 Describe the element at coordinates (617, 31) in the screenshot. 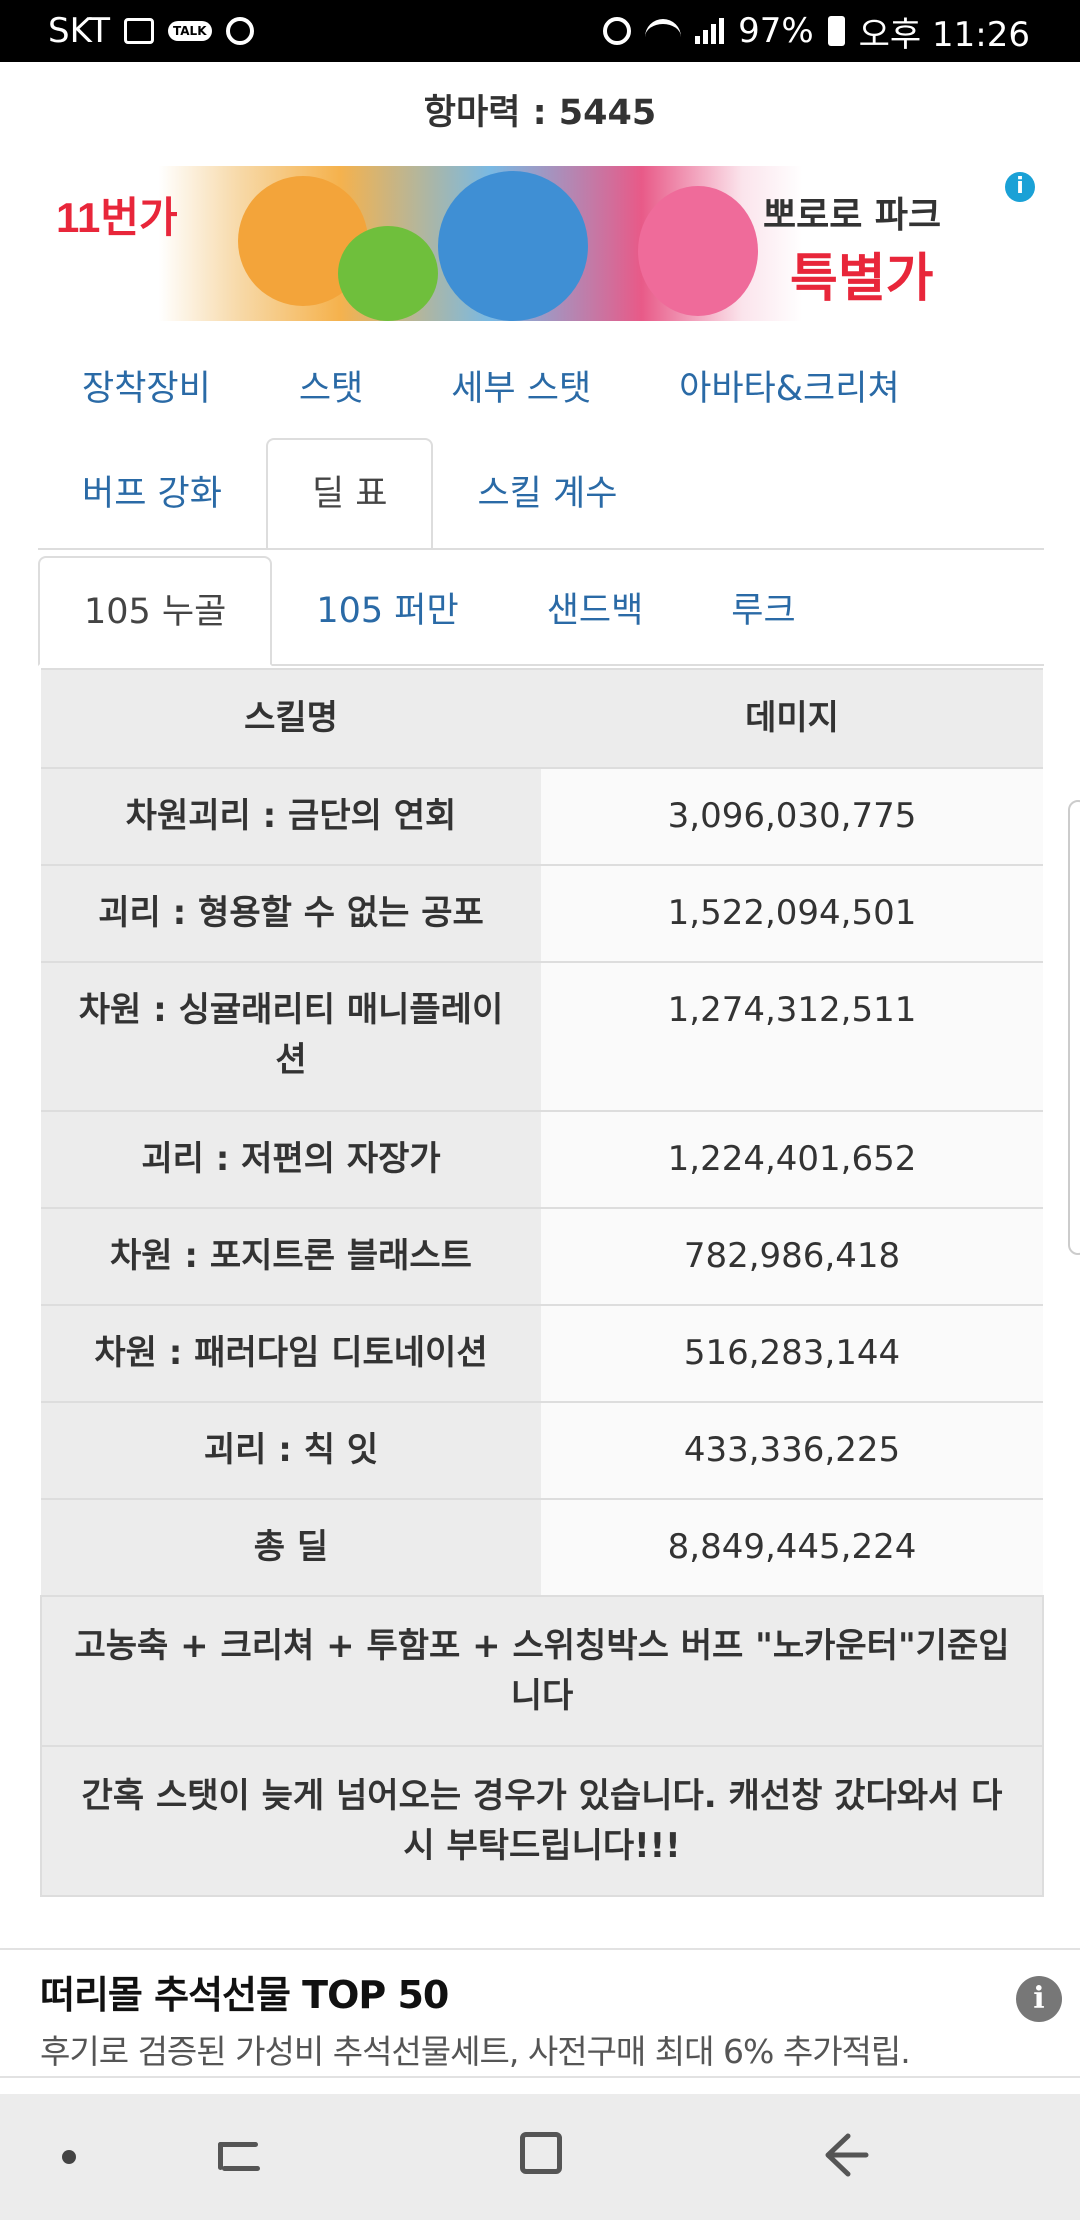

I see `alarm-icon` at that location.